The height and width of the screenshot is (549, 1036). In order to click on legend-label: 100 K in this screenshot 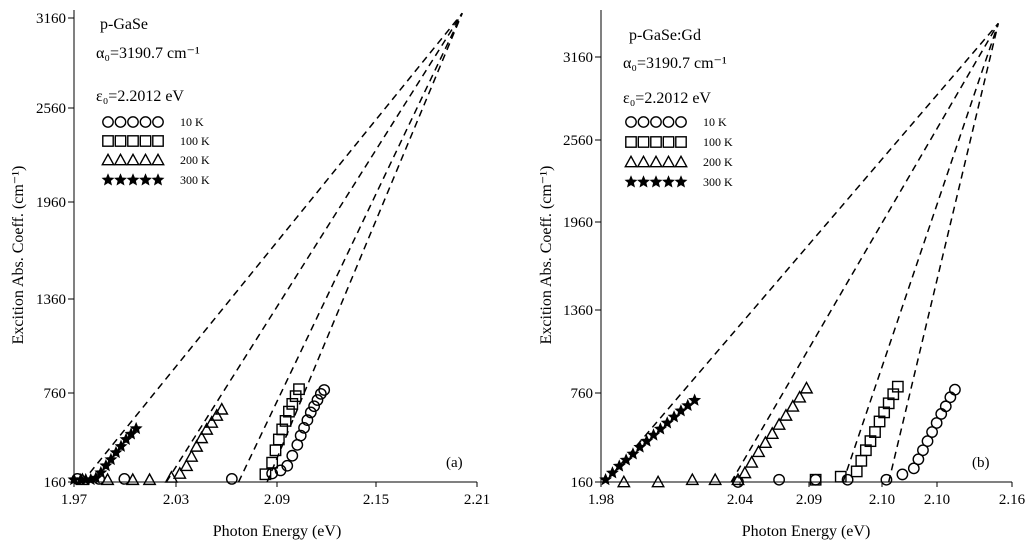, I will do `click(718, 142)`.